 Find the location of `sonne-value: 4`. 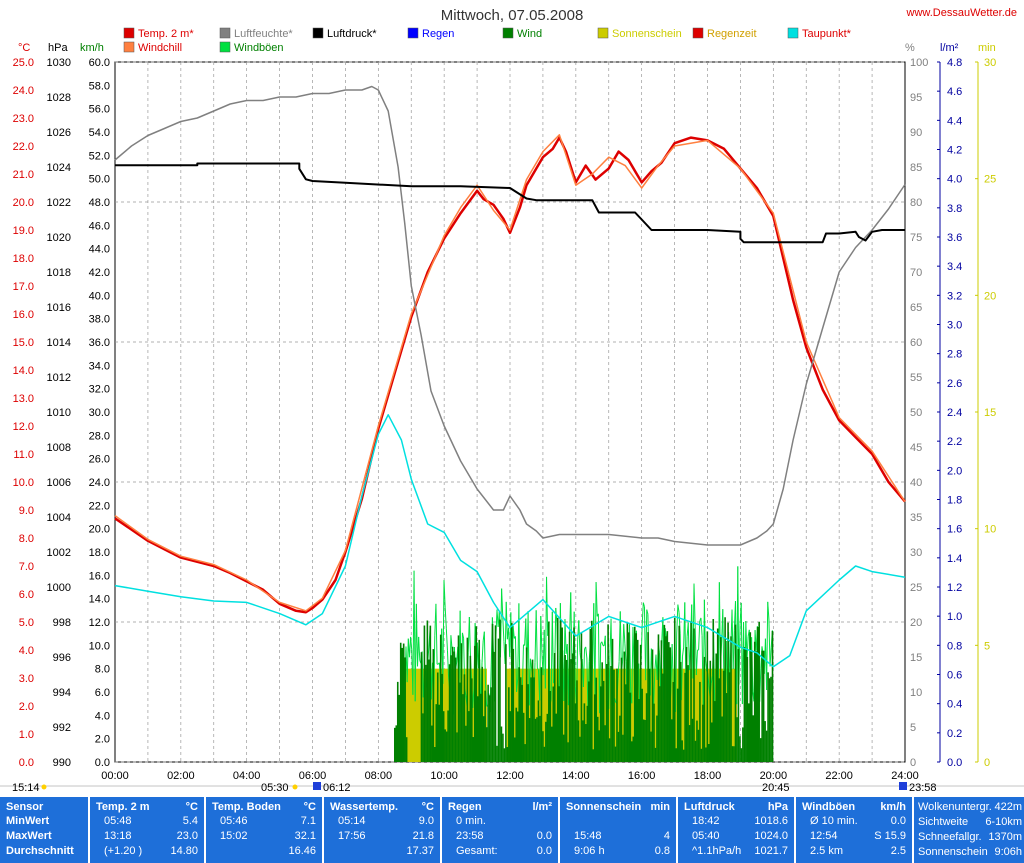

sonne-value: 4 is located at coordinates (666, 836).